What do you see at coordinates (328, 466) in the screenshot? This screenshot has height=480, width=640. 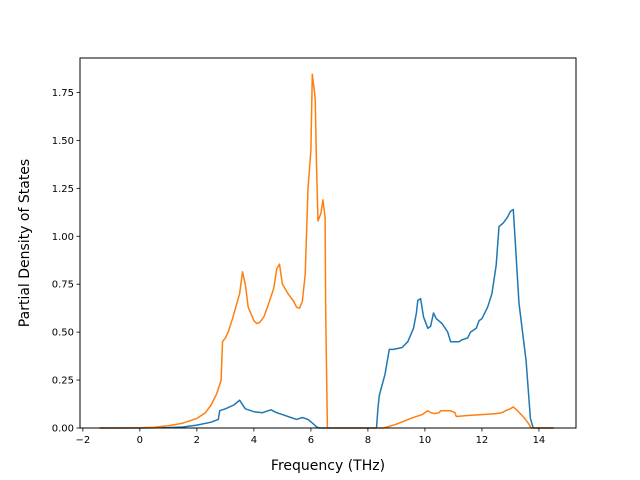 I see `x-axis-label: Frequency (THz)` at bounding box center [328, 466].